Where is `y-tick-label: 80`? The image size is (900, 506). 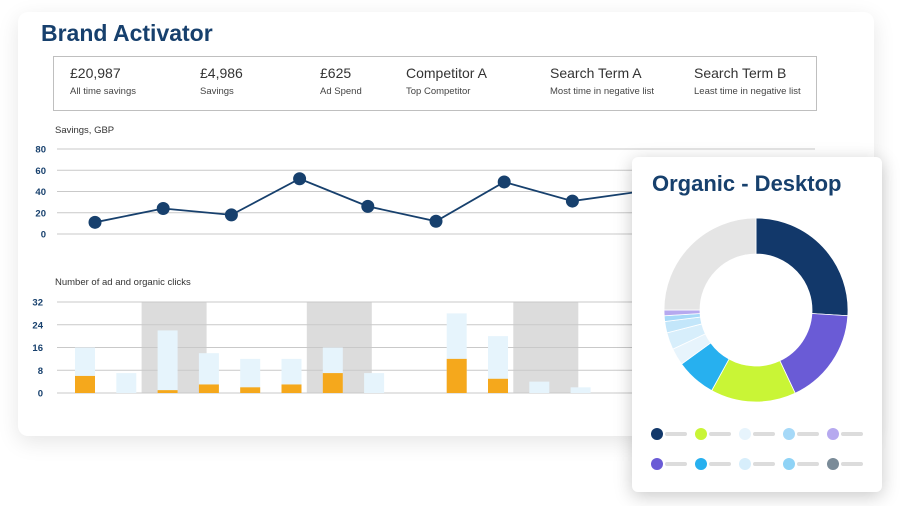
y-tick-label: 80 is located at coordinates (40, 150).